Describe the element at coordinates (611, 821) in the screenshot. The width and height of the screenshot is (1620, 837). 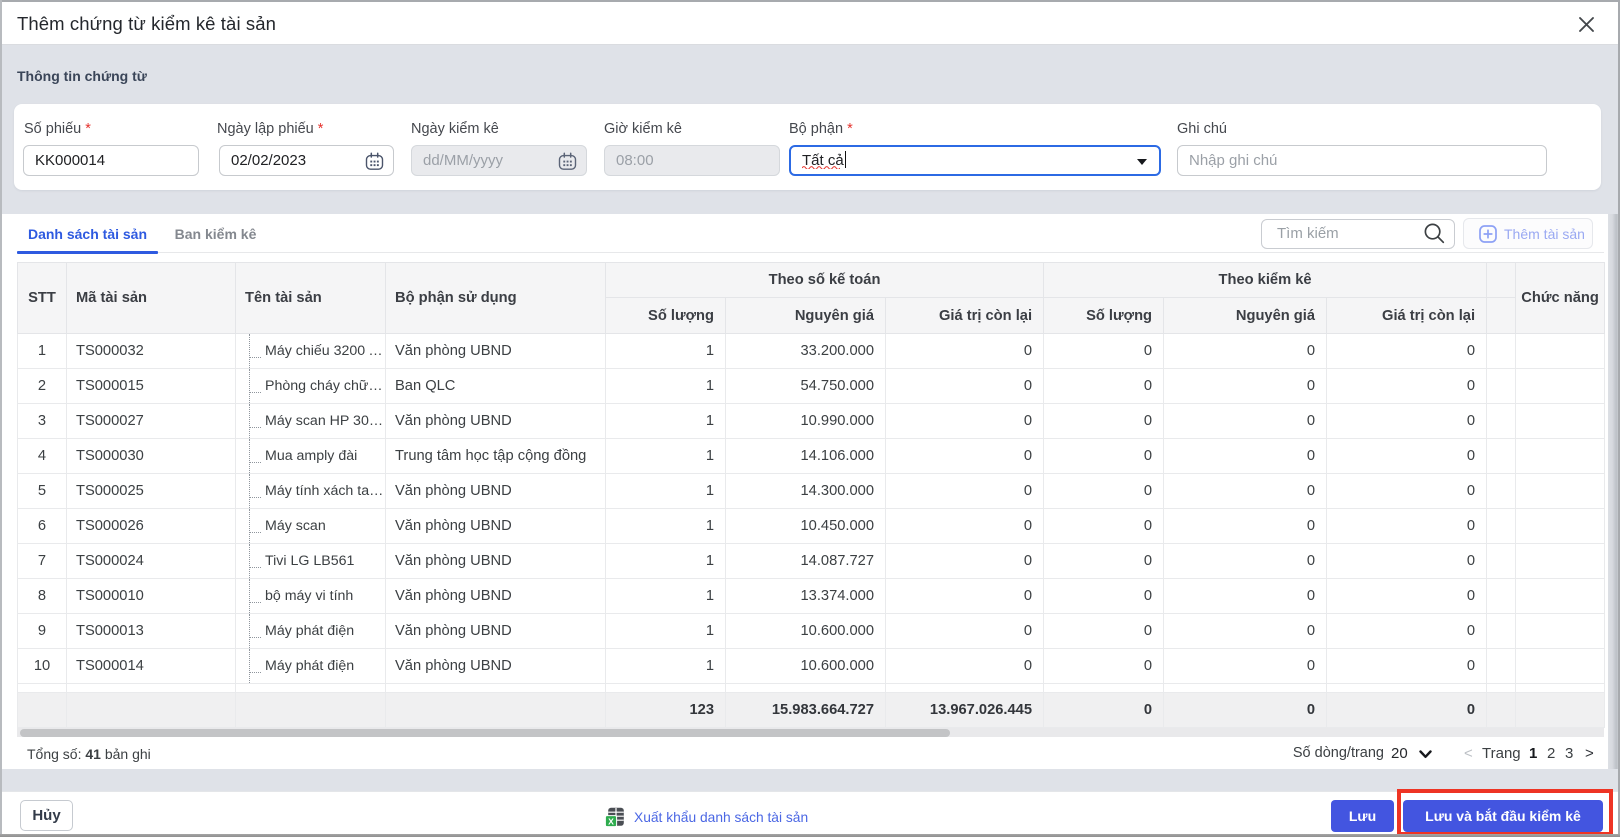
I see `svg-text: X` at that location.